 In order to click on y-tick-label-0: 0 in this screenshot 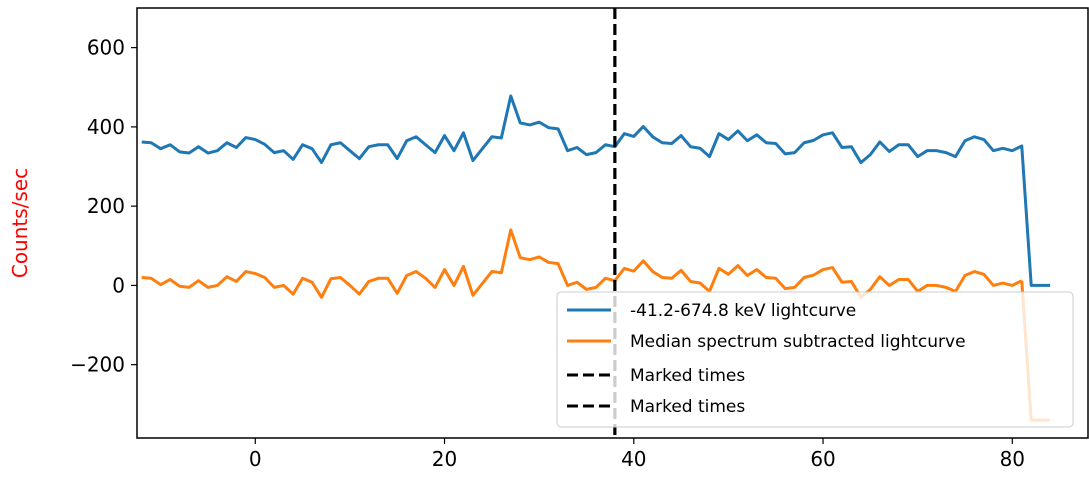, I will do `click(118, 285)`.